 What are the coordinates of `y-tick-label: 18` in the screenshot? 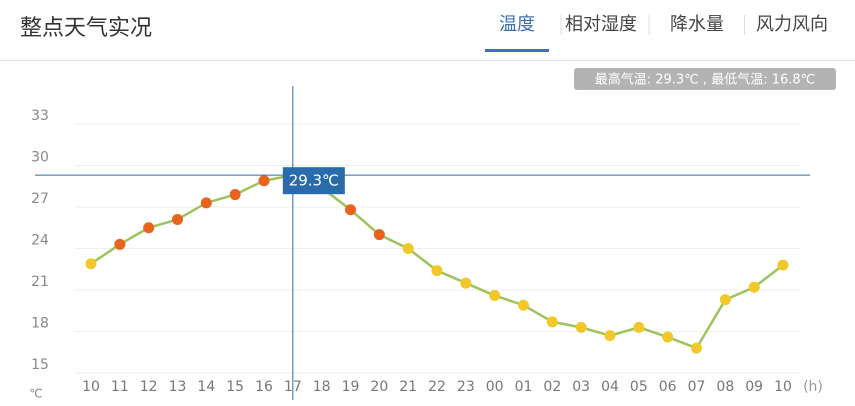 It's located at (40, 324).